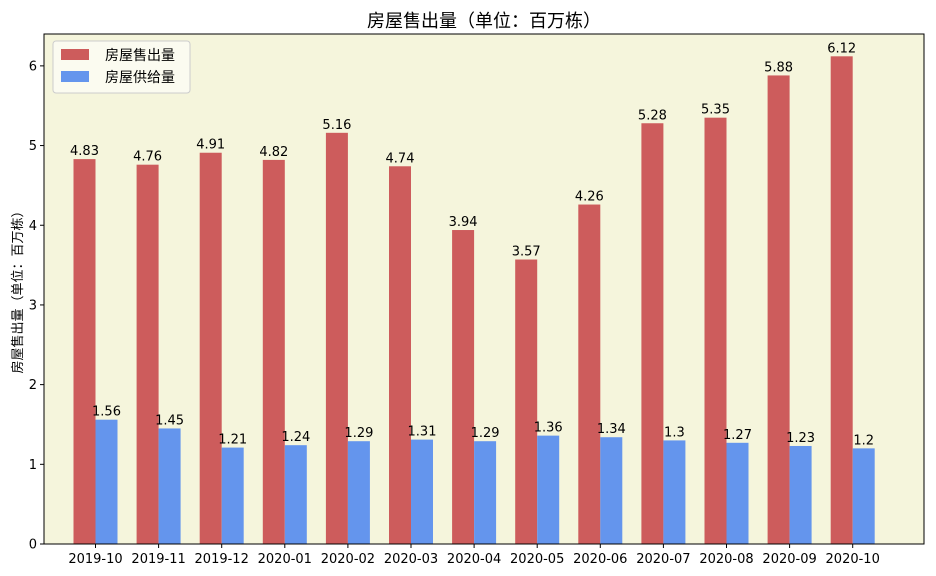 This screenshot has width=936, height=576. Describe the element at coordinates (210, 145) in the screenshot. I see `data-label: 4.91` at that location.